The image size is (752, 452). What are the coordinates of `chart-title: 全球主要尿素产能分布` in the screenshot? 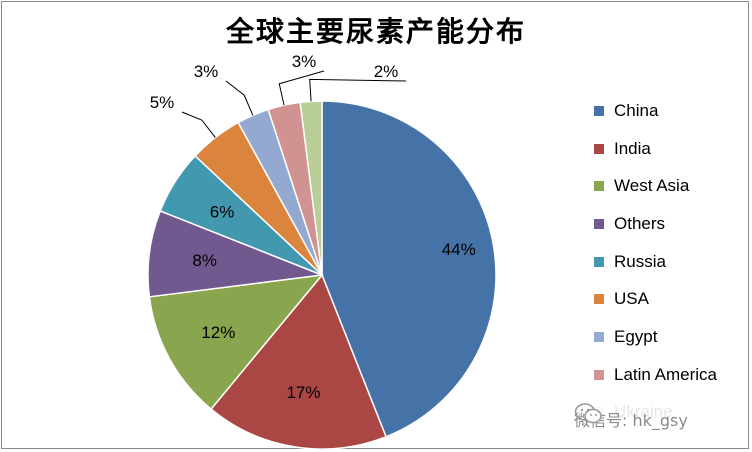 It's located at (375, 31).